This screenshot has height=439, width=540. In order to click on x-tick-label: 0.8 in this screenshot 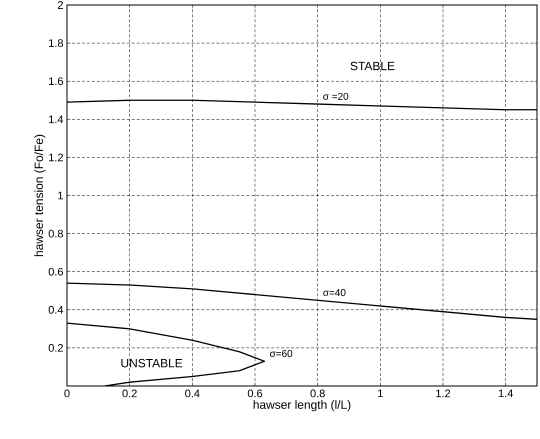, I will do `click(317, 394)`.